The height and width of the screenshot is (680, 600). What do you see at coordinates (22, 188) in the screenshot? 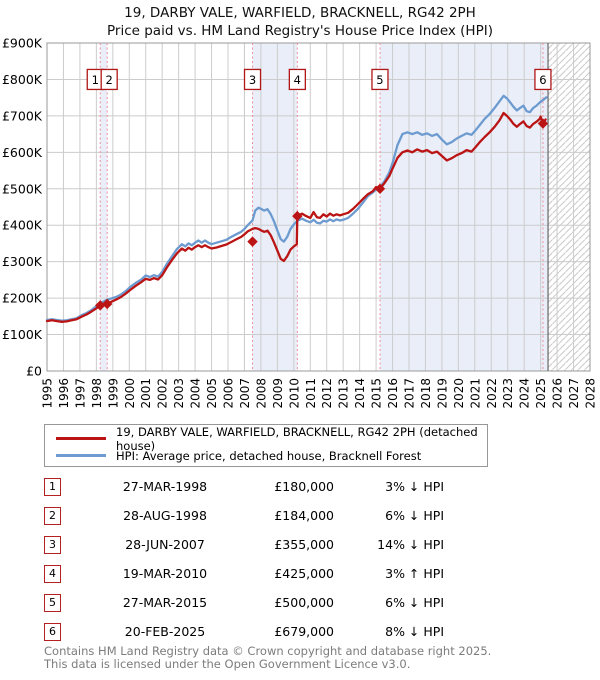
I see `y-axis-label: £500K` at bounding box center [22, 188].